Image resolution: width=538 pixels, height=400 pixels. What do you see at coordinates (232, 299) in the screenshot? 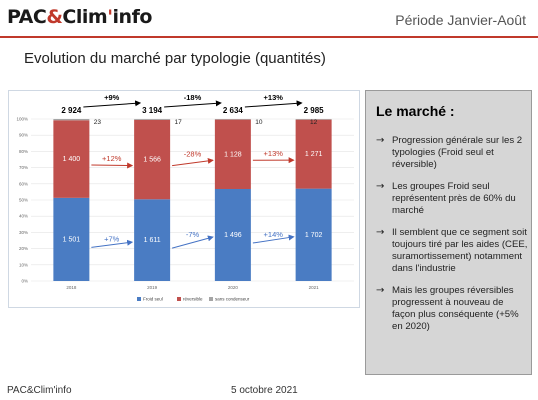
I see `legend-label: sans condenseur` at bounding box center [232, 299].